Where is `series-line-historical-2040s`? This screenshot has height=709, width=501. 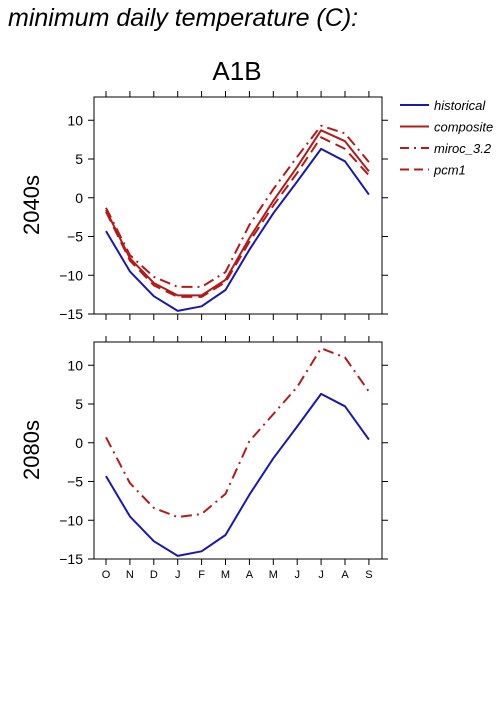
series-line-historical-2040s is located at coordinates (237, 229).